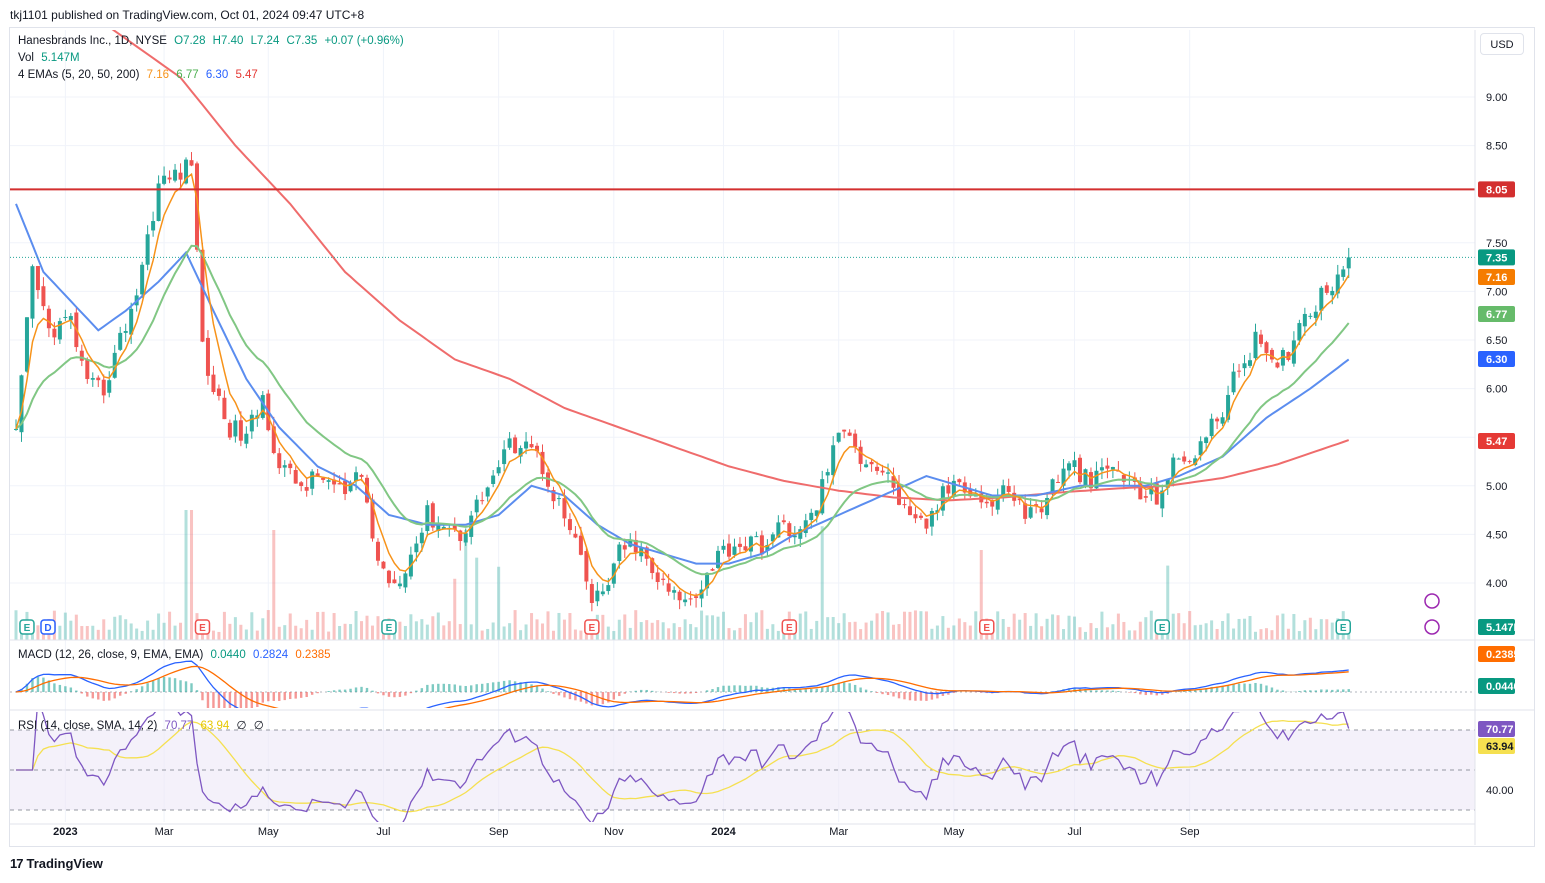 This screenshot has height=883, width=1545. What do you see at coordinates (1496, 244) in the screenshot?
I see `price-tick-label: 7.50` at bounding box center [1496, 244].